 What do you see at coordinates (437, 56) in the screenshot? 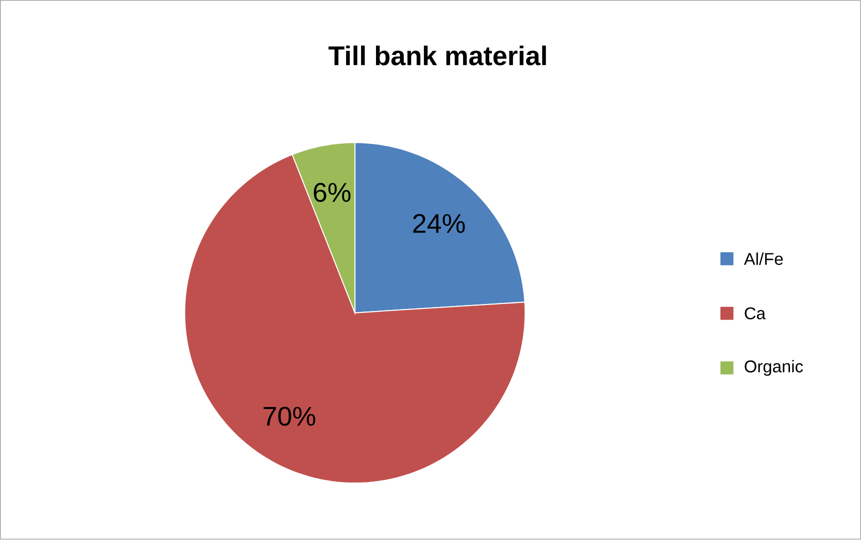
I see `chart-title: Till bank material` at bounding box center [437, 56].